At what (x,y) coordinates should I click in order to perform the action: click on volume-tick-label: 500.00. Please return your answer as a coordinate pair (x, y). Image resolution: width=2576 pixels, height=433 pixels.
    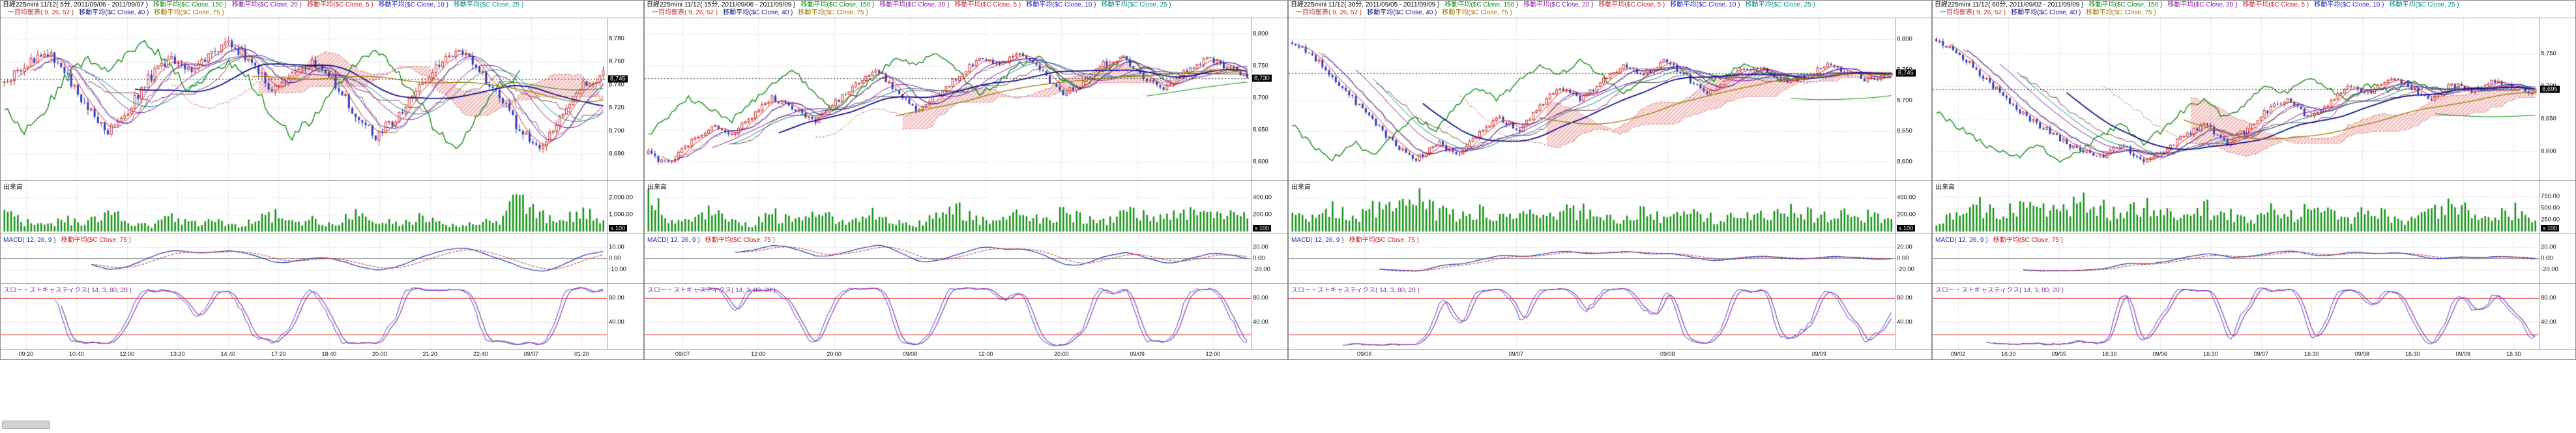
    Looking at the image, I should click on (2550, 208).